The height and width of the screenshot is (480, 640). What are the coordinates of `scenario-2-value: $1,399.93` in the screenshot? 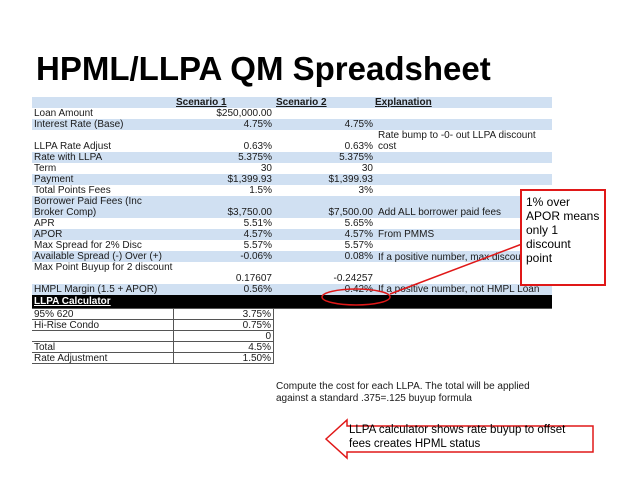 It's located at (351, 179).